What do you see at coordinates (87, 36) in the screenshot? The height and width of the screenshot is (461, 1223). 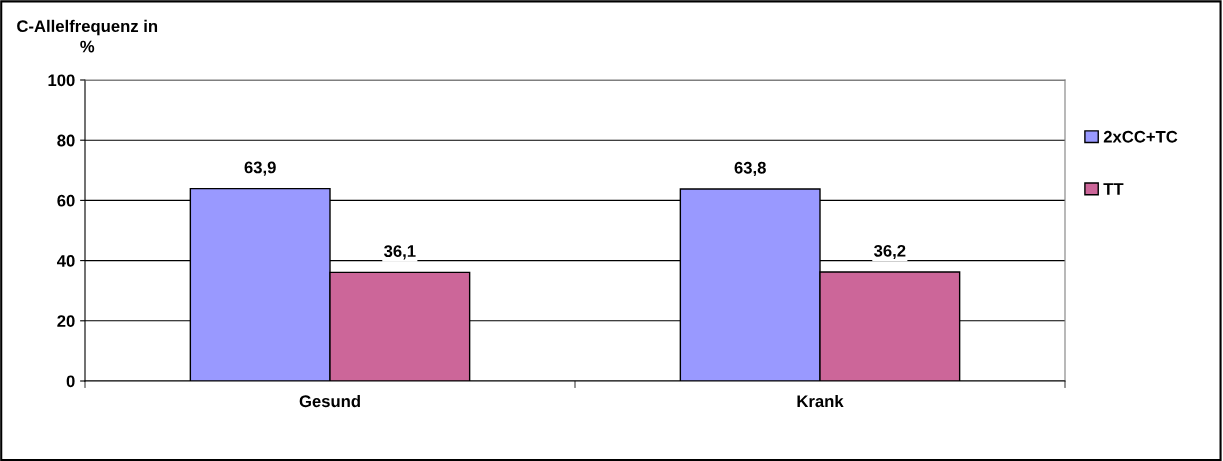 I see `y-axis-title: C-Allelfrequenz in %` at bounding box center [87, 36].